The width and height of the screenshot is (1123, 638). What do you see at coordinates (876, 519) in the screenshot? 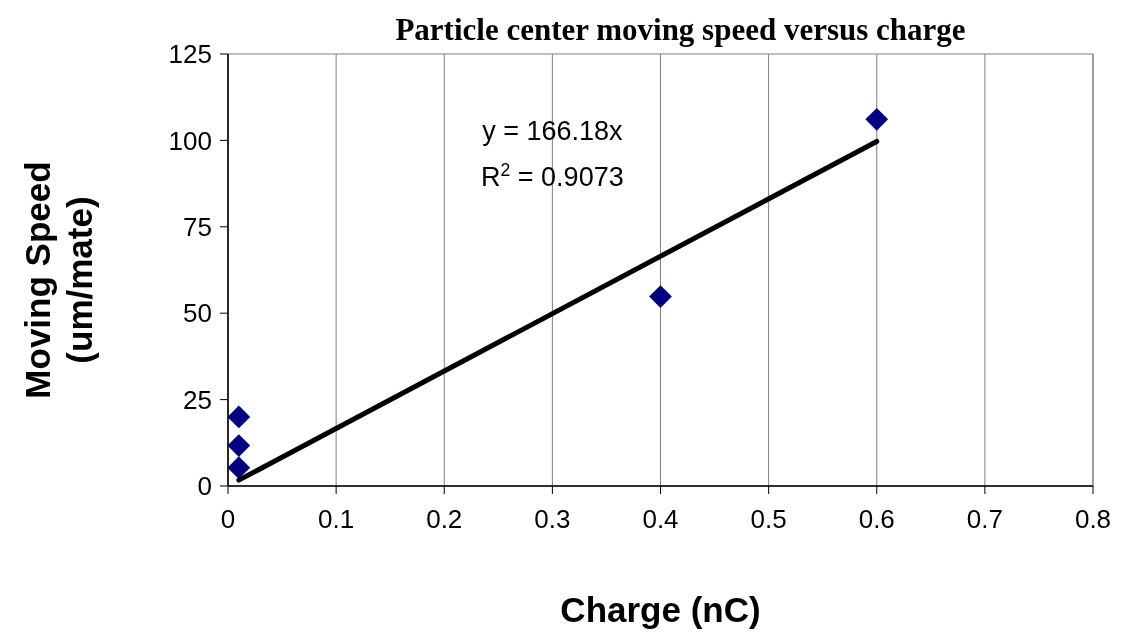
I see `x-tick-label: 0.6` at bounding box center [876, 519].